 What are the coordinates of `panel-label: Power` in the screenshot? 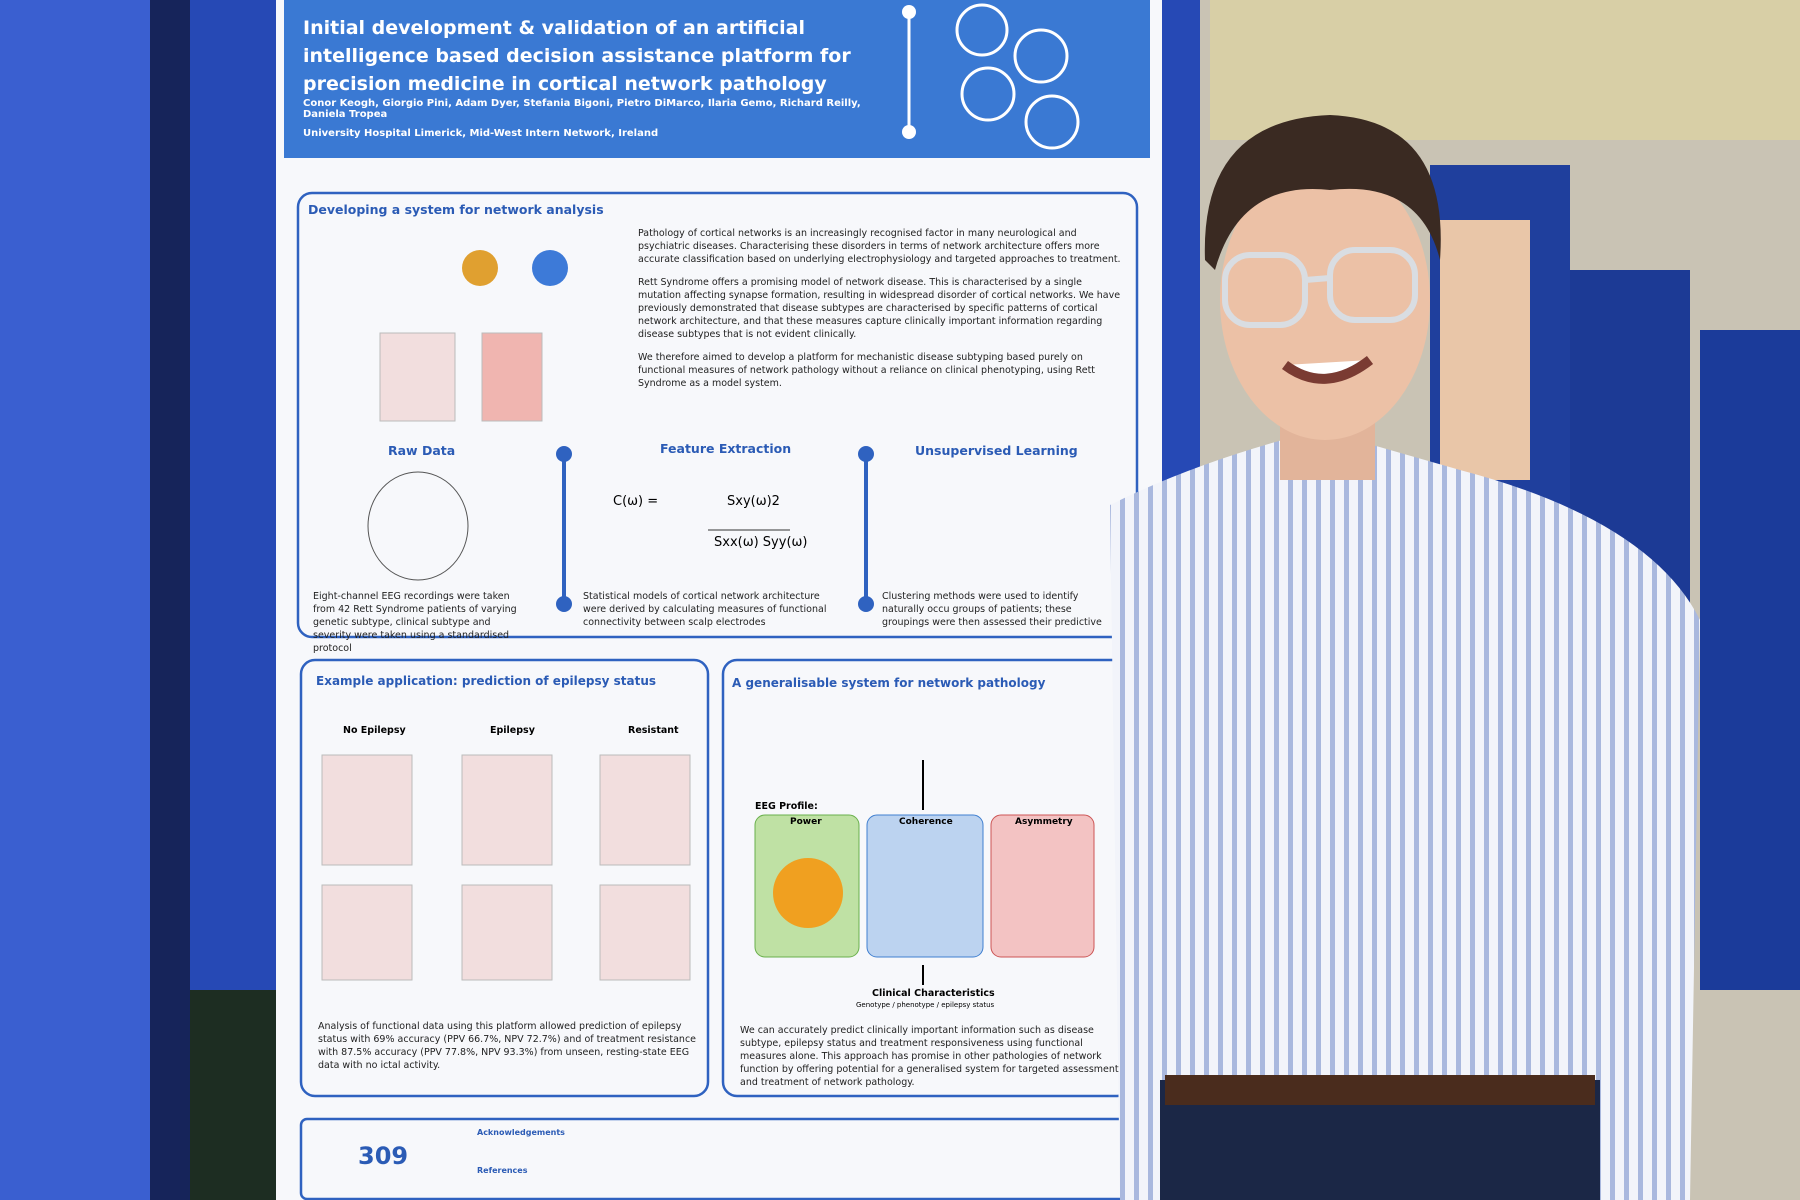 It's located at (806, 822).